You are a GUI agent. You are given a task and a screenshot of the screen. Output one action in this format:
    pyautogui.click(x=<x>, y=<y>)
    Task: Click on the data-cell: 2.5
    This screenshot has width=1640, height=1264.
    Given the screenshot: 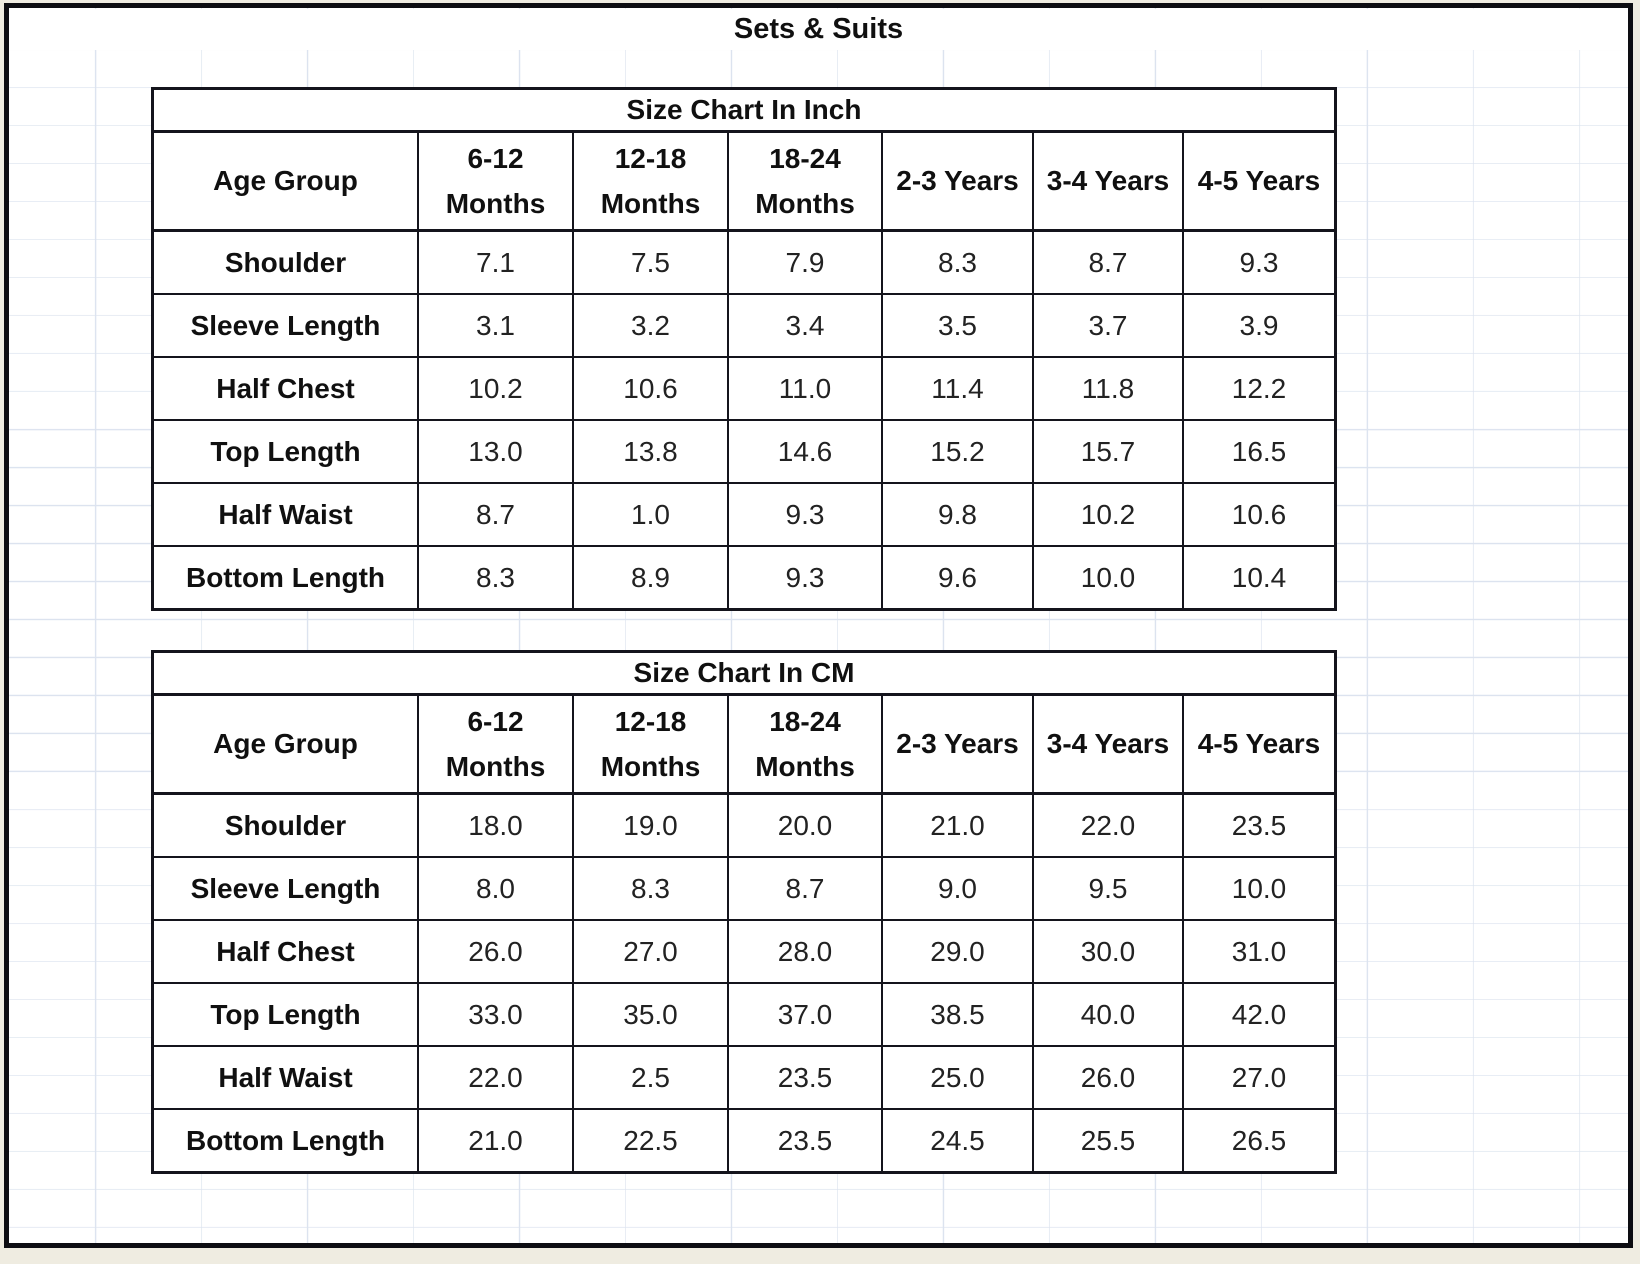 What is the action you would take?
    pyautogui.click(x=651, y=1078)
    